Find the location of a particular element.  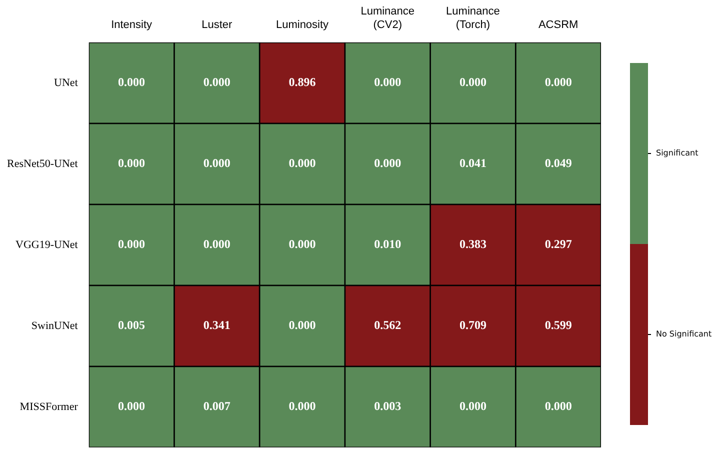

data-label: 0.007 is located at coordinates (216, 405).